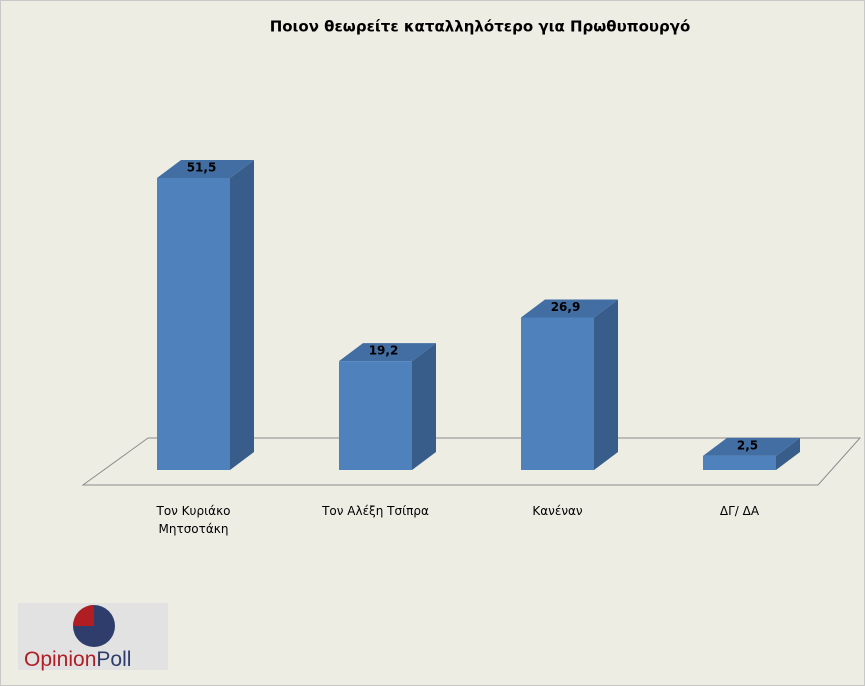 Image resolution: width=865 pixels, height=686 pixels. Describe the element at coordinates (739, 511) in the screenshot. I see `x-tick-label: ΔΓ/ ΔΑ` at that location.